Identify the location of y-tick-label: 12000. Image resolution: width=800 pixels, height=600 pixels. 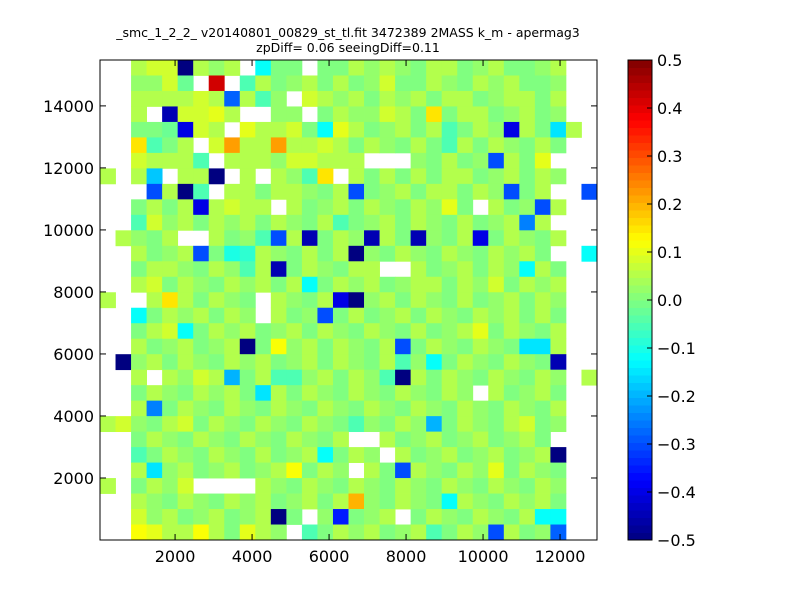
(68, 168).